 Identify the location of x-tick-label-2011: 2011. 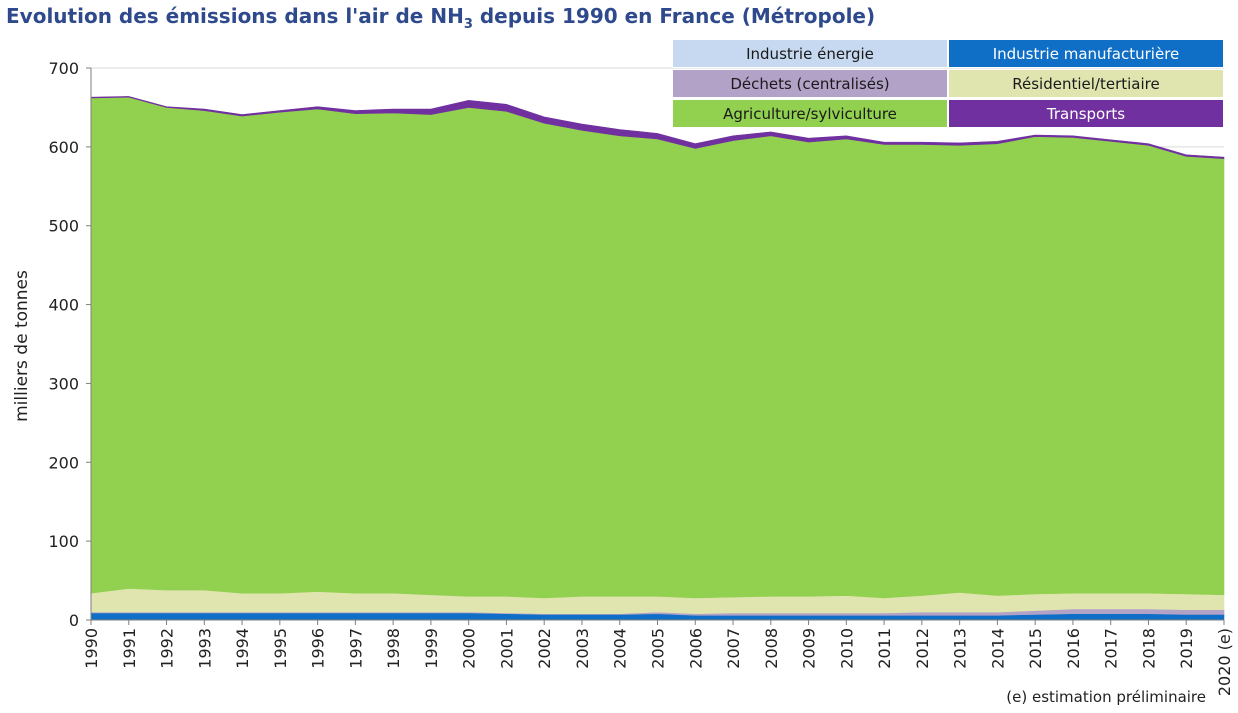
(884, 648).